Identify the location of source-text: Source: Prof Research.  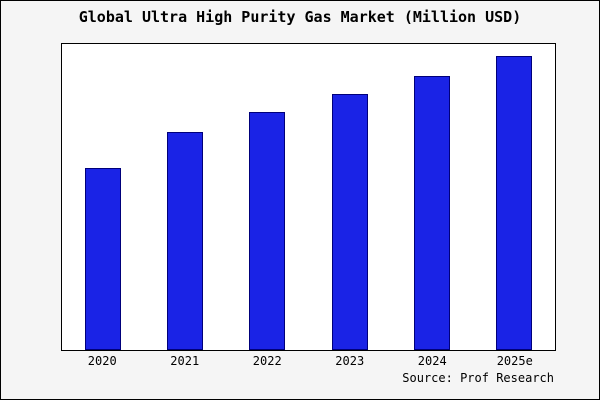
(478, 378).